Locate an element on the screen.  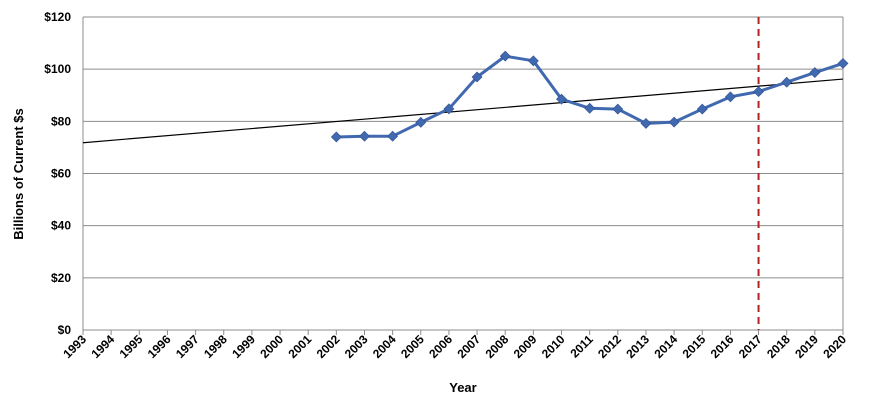
x-tick-label: 2017 is located at coordinates (750, 346).